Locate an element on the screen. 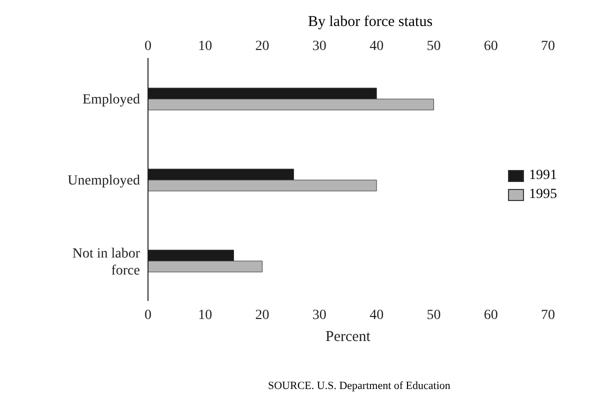 This screenshot has height=411, width=616. x-tick-label: 30 is located at coordinates (319, 315).